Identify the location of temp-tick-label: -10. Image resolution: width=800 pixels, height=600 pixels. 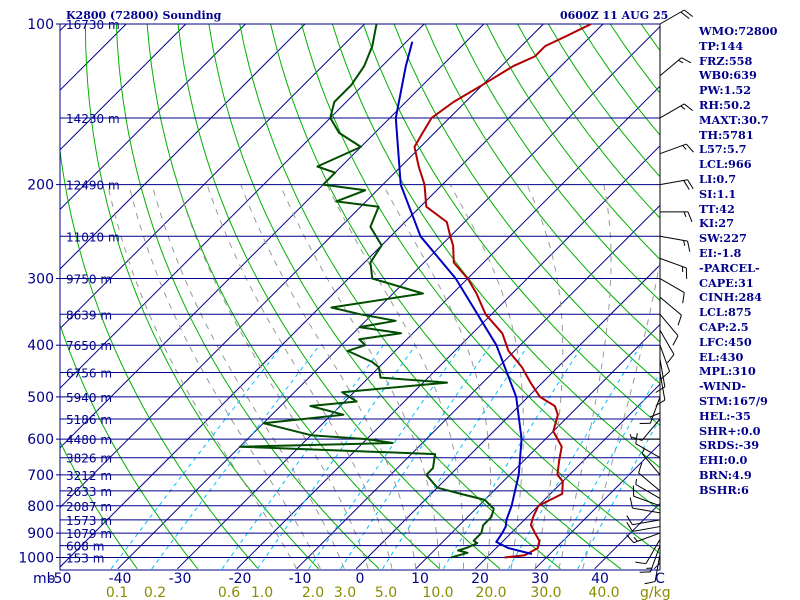
(300, 579).